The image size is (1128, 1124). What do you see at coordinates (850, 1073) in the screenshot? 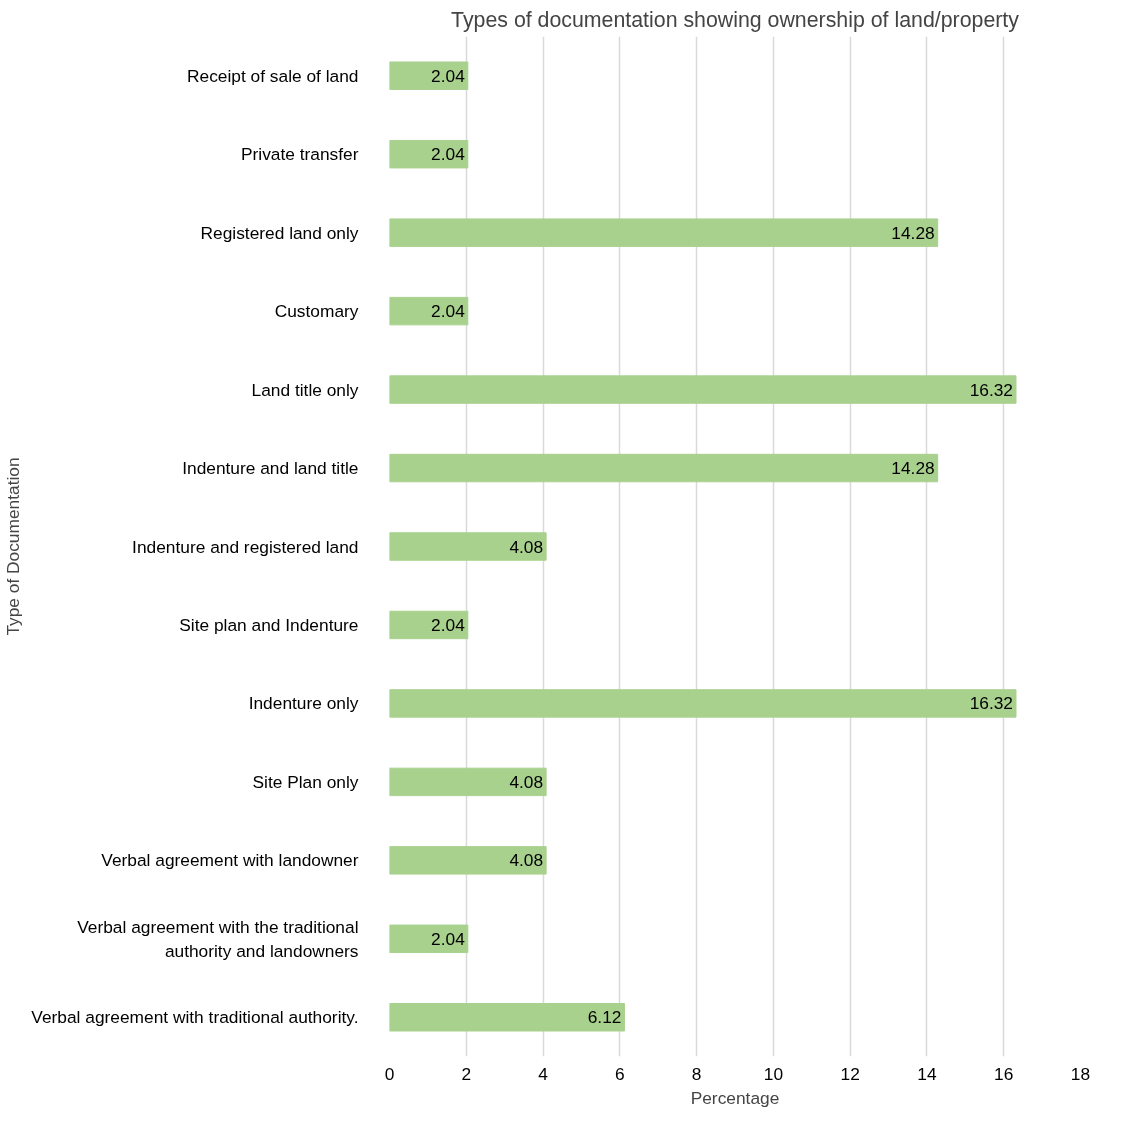
I see `x-tick-label: 12` at bounding box center [850, 1073].